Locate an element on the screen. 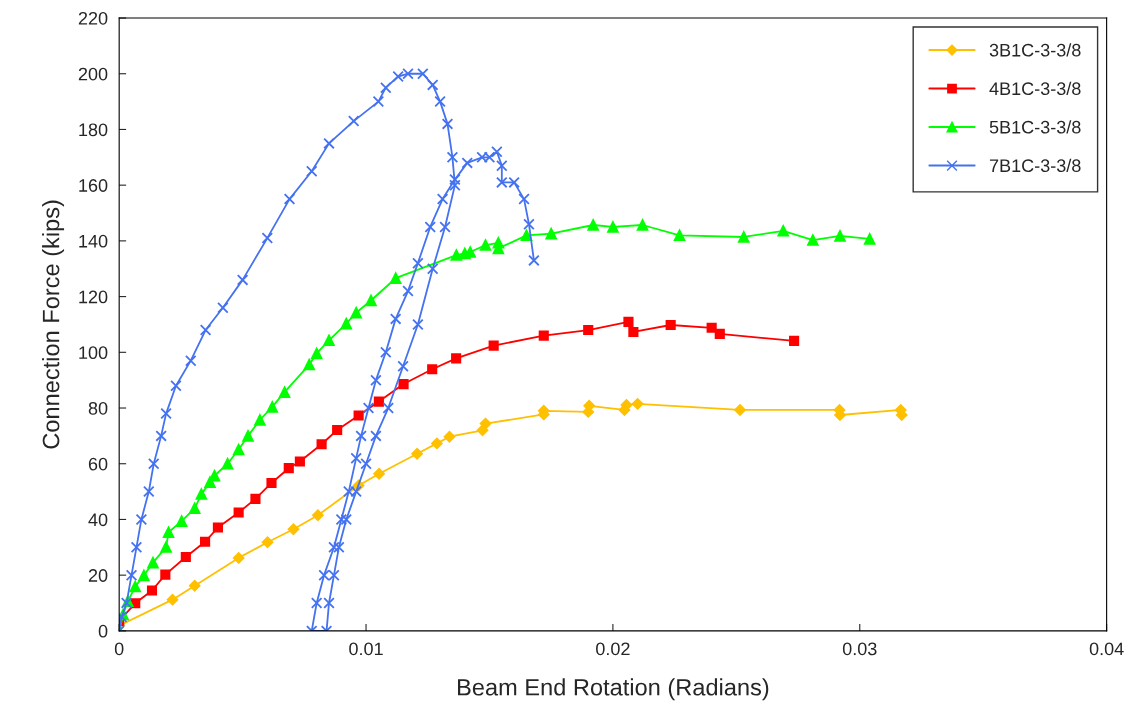 The width and height of the screenshot is (1135, 721). y-tick-label: 140 is located at coordinates (93, 241).